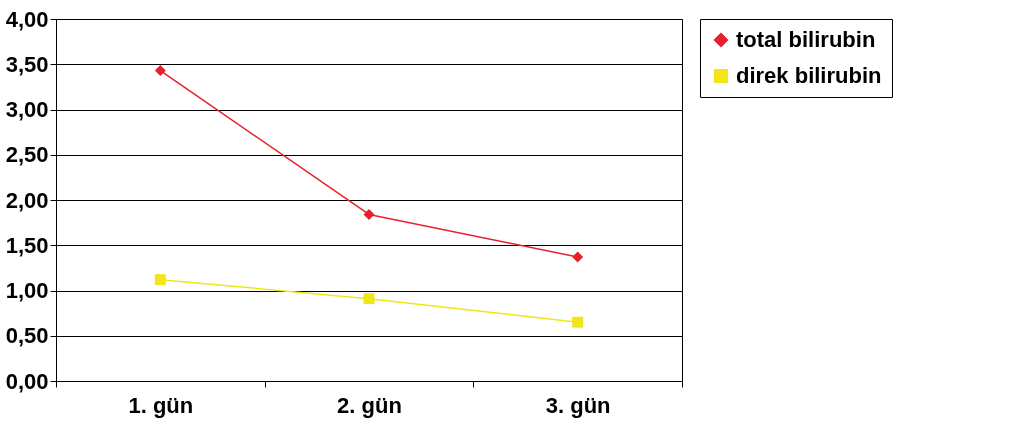 The image size is (1009, 441). Describe the element at coordinates (369, 405) in the screenshot. I see `x-tick-label: 2. gün` at that location.